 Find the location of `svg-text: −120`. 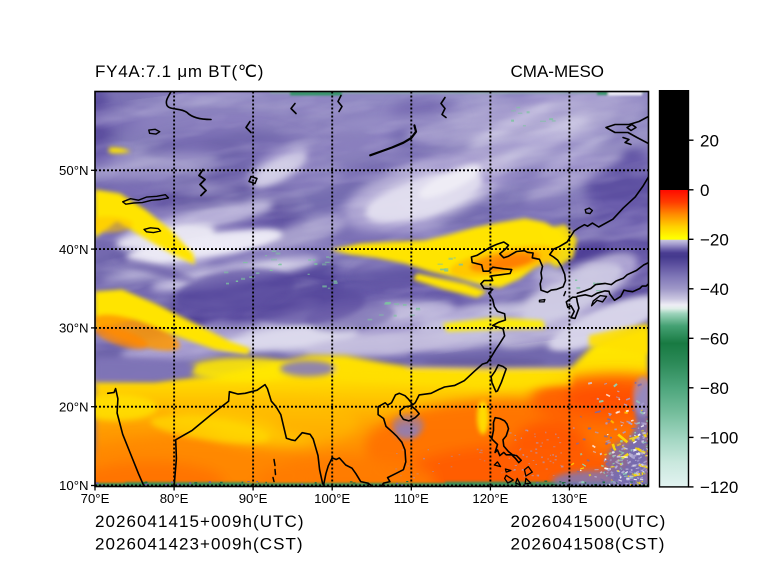

svg-text: −120 is located at coordinates (719, 487).